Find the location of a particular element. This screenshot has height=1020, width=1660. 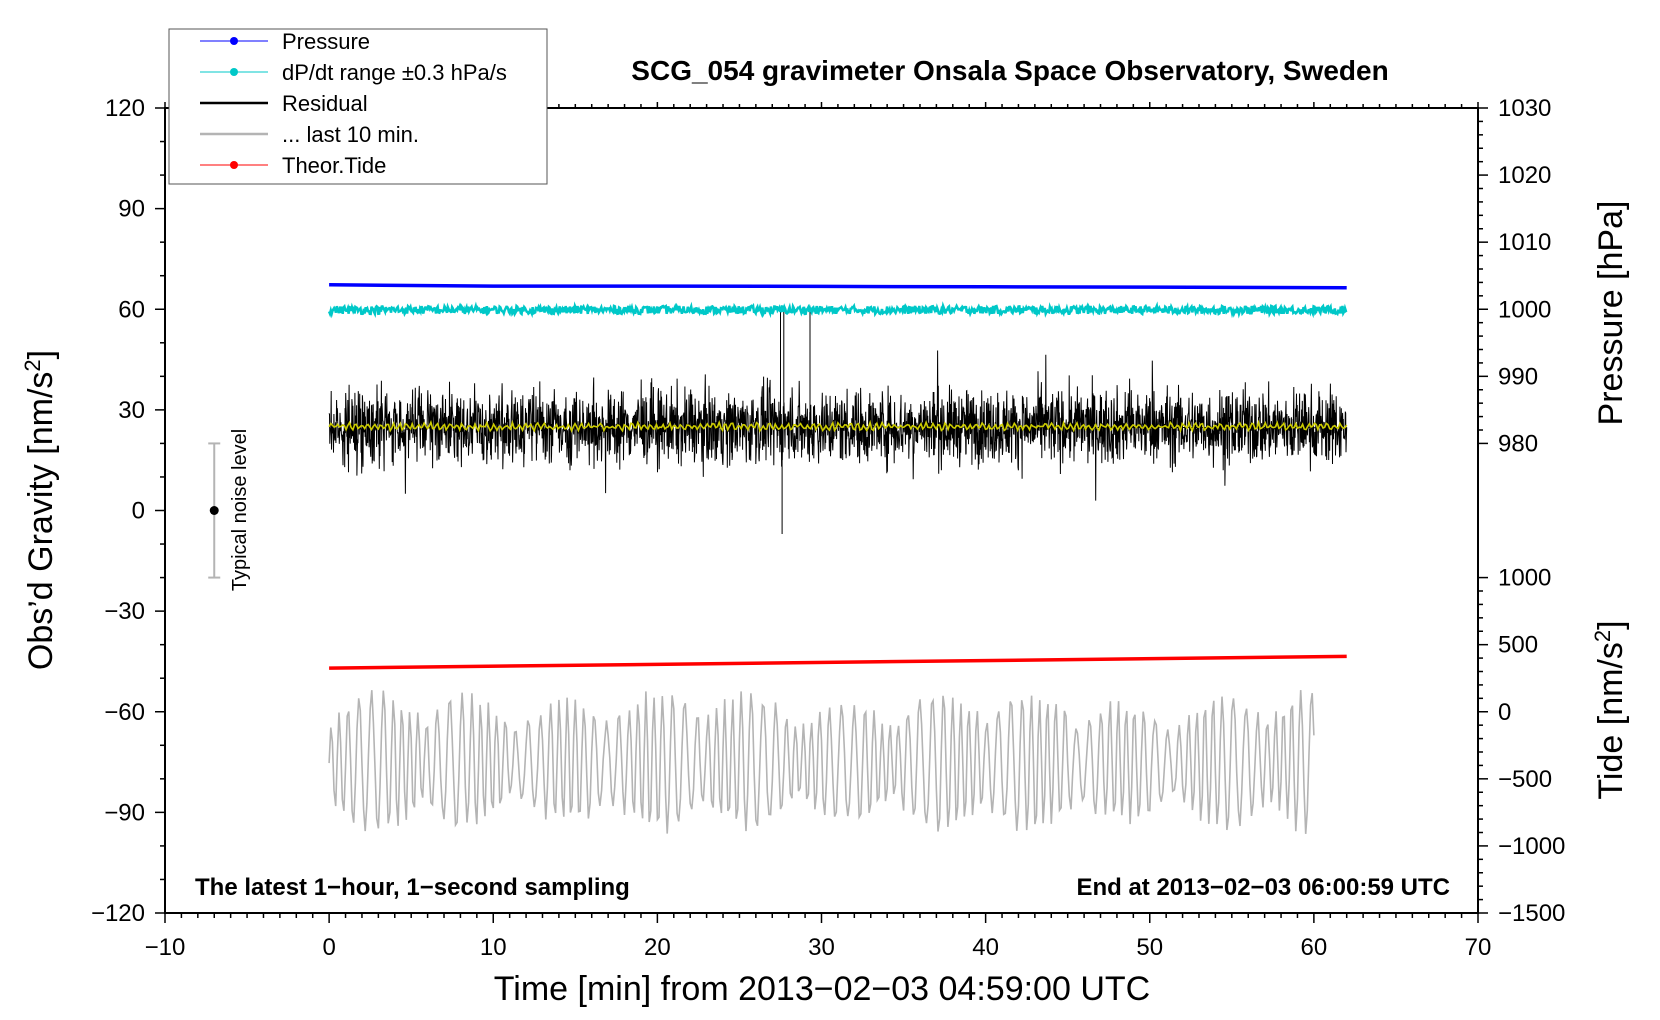

x-tick-label: 60 is located at coordinates (1314, 947).